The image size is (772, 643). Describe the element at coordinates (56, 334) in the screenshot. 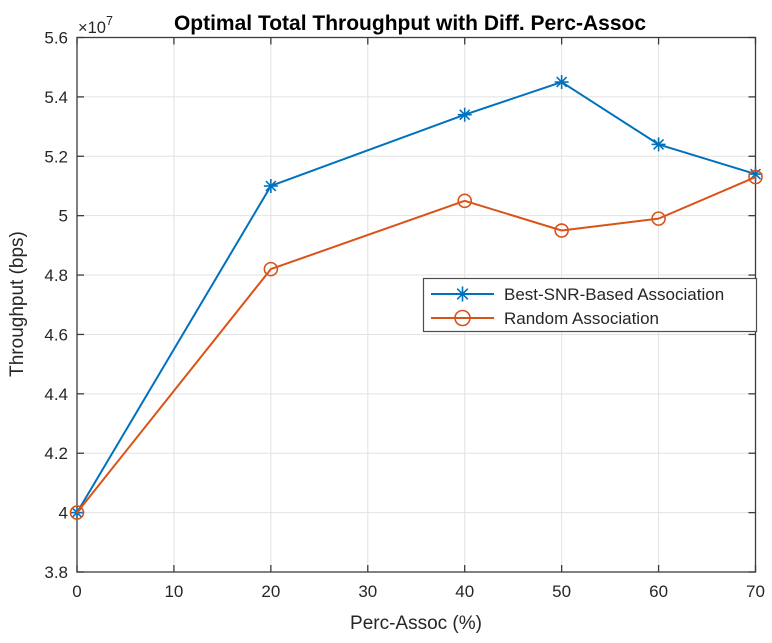

I see `y-tick-label: 4.6` at that location.